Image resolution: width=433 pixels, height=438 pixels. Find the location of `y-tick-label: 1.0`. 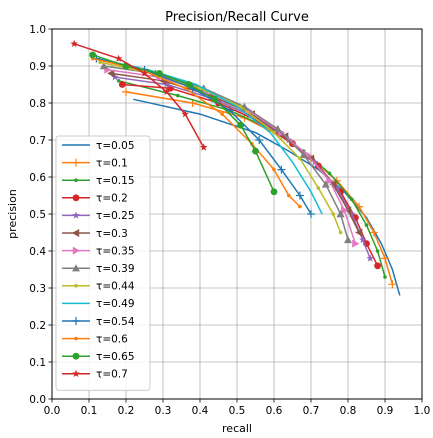

y-tick-label: 1.0 is located at coordinates (37, 30).